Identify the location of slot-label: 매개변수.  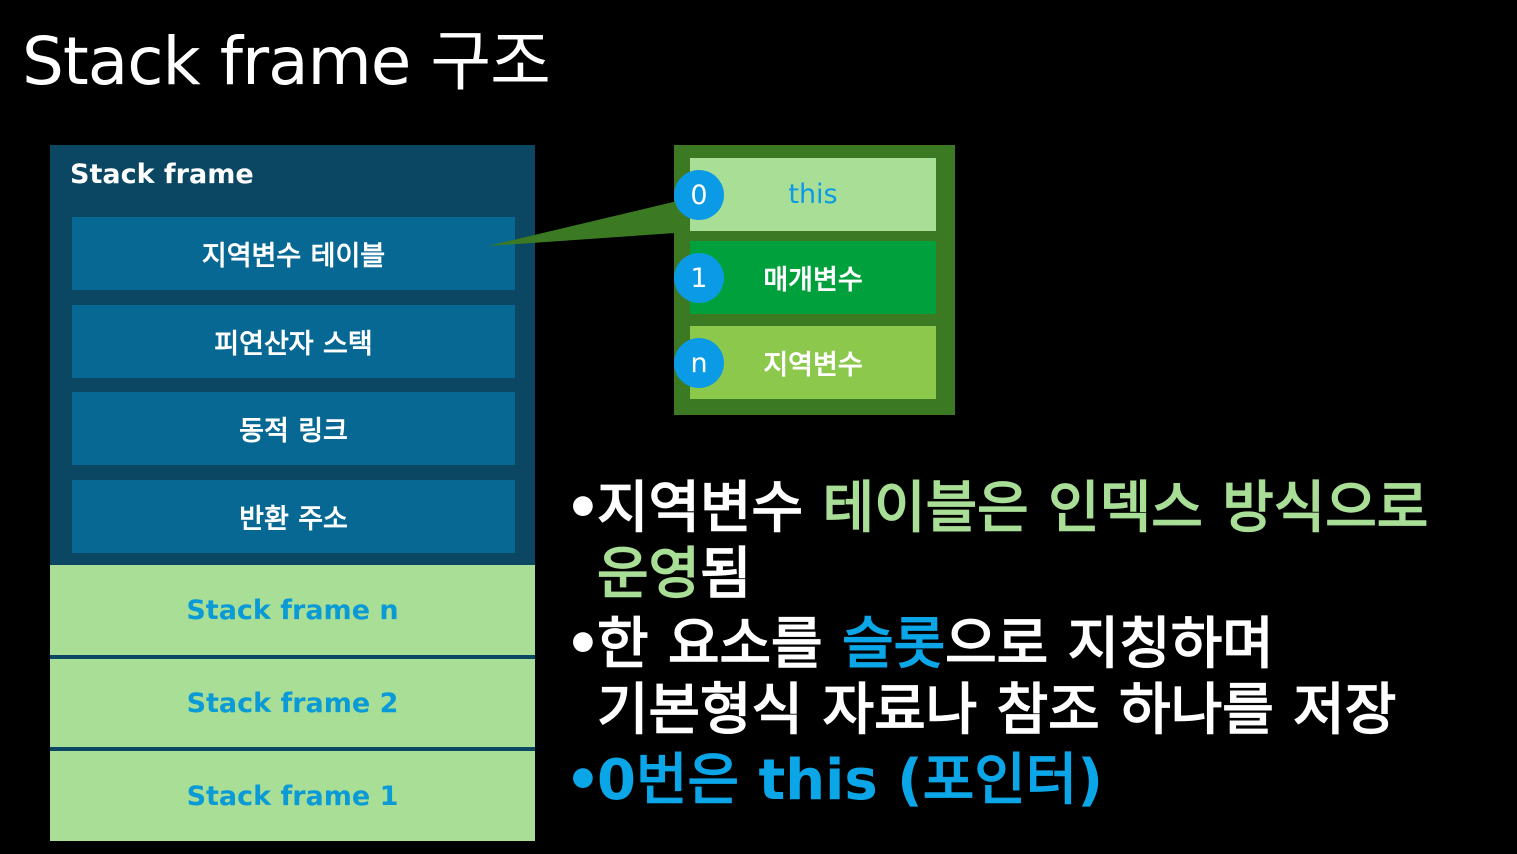
(813, 280).